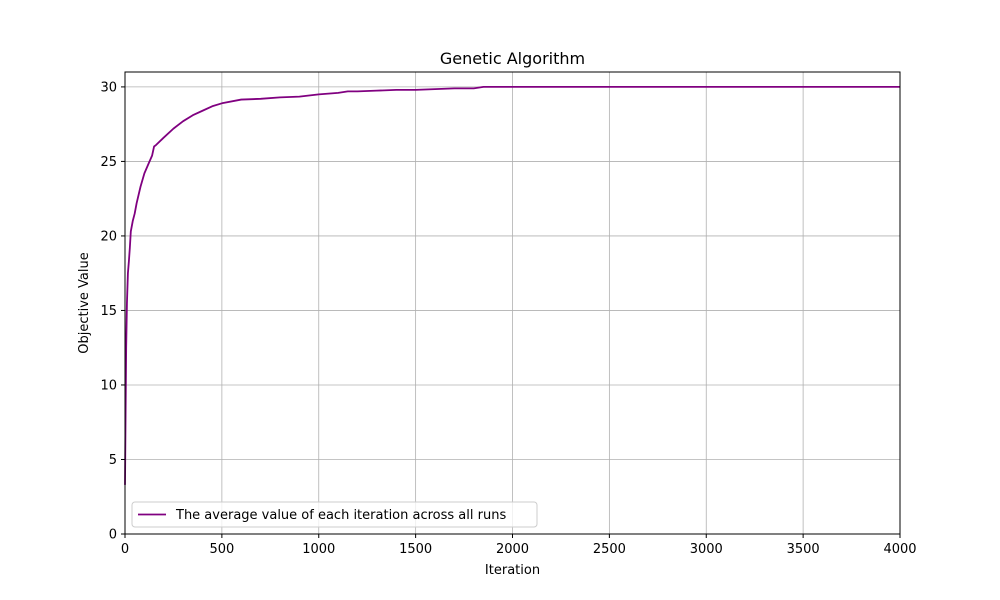 The width and height of the screenshot is (1000, 600). What do you see at coordinates (803, 549) in the screenshot?
I see `x-tick-label: 3500` at bounding box center [803, 549].